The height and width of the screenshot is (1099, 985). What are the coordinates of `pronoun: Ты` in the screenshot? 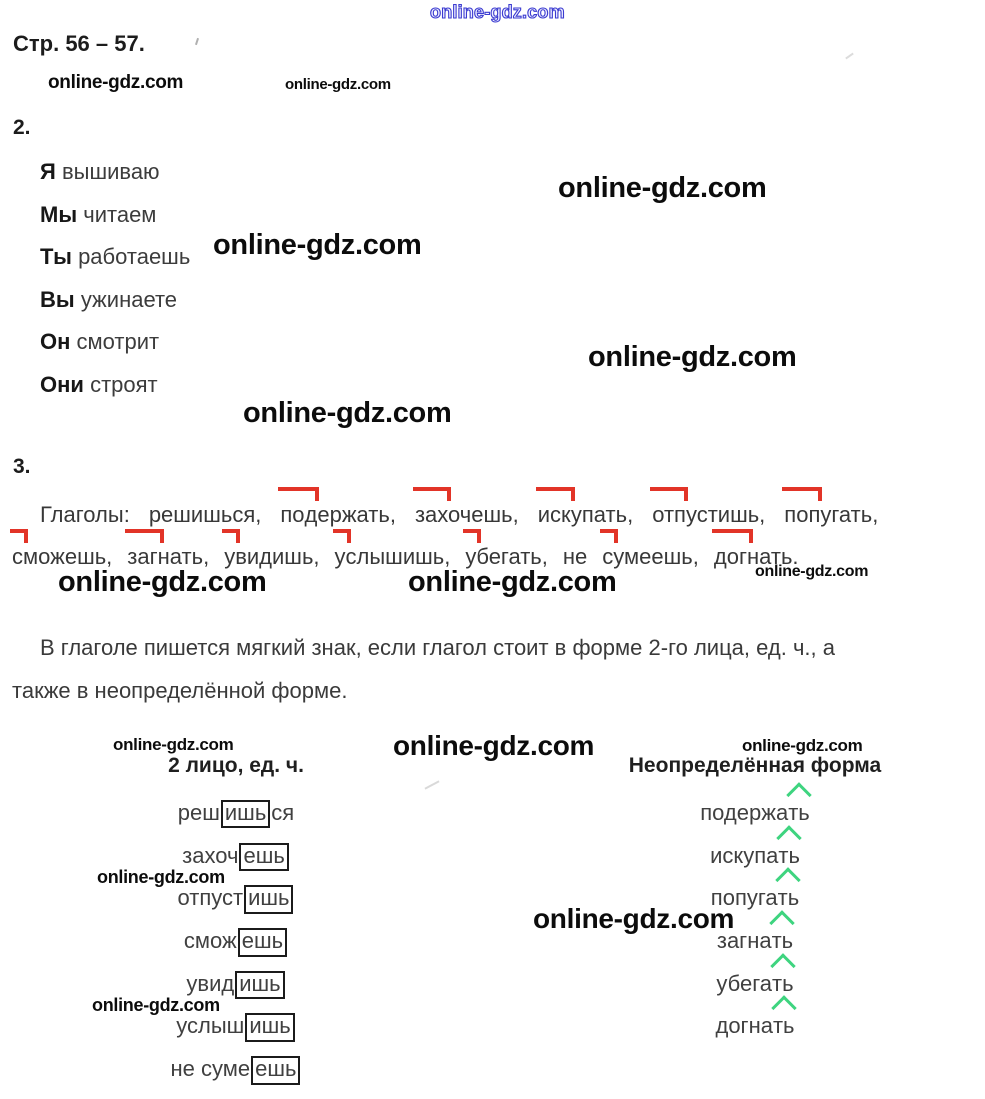 It's located at (56, 257).